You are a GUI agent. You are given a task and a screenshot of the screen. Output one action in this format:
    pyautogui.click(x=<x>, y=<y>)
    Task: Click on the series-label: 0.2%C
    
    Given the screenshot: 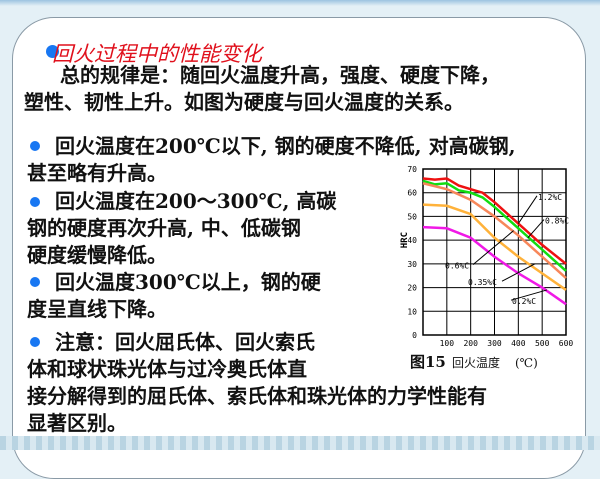 What is the action you would take?
    pyautogui.click(x=524, y=301)
    